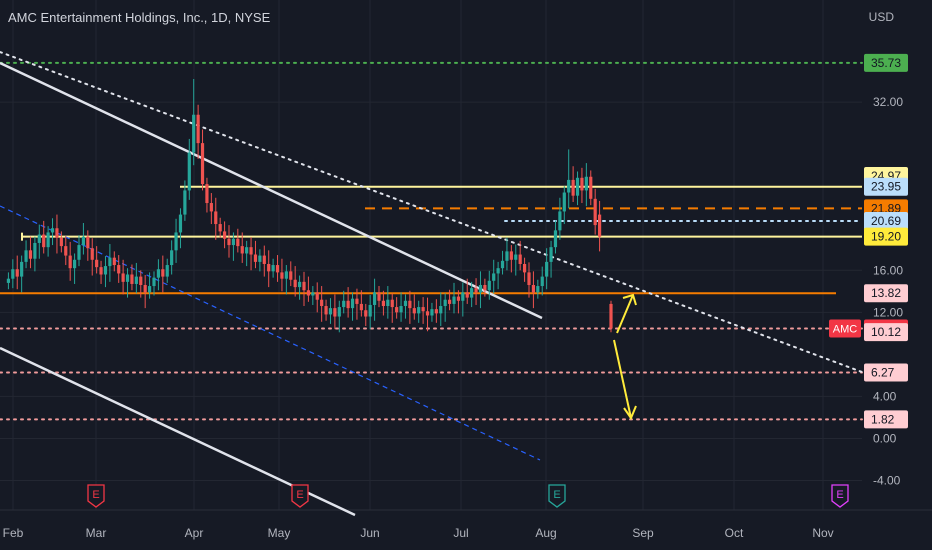  I want to click on x-tick-label: Sep, so click(643, 533).